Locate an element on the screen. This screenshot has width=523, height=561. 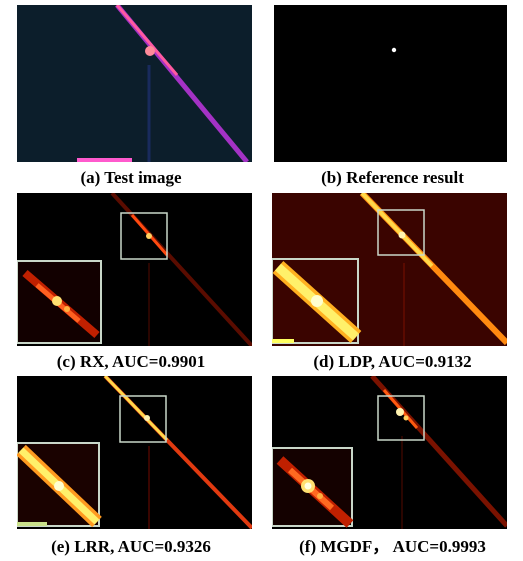
test-image is located at coordinates (134, 83).